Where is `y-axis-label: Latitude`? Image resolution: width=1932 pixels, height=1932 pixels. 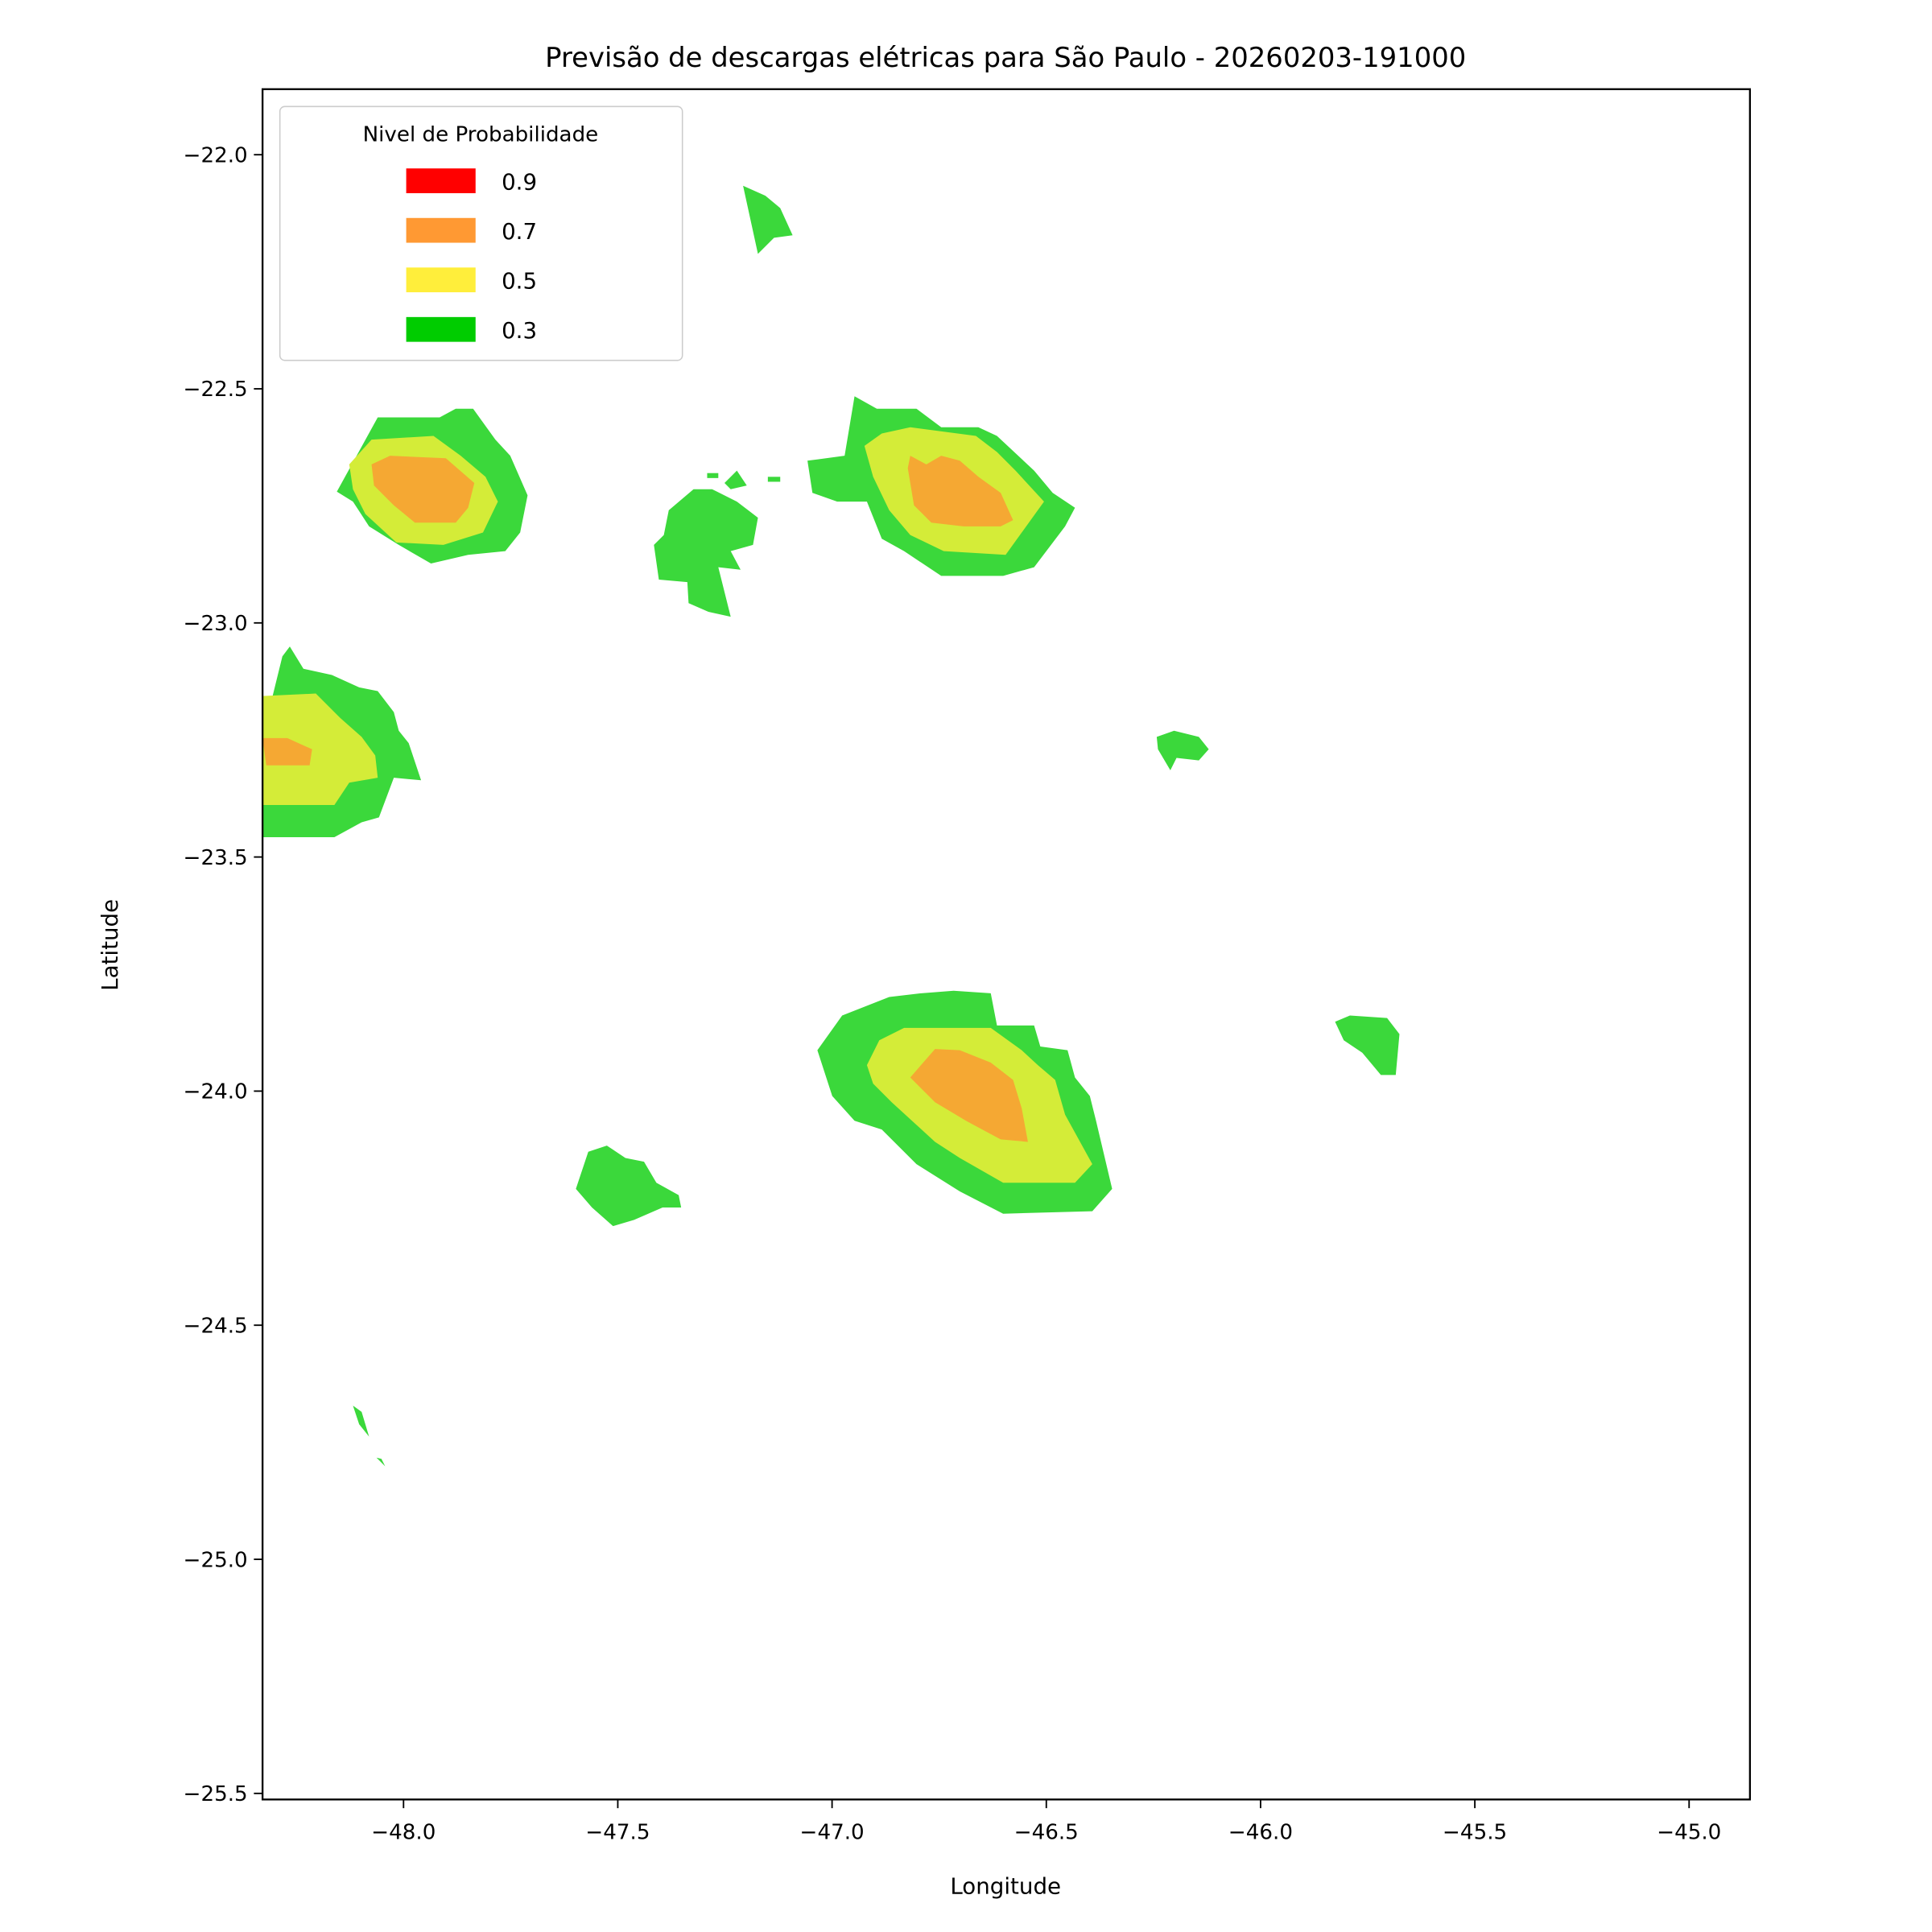
y-axis-label: Latitude is located at coordinates (110, 945).